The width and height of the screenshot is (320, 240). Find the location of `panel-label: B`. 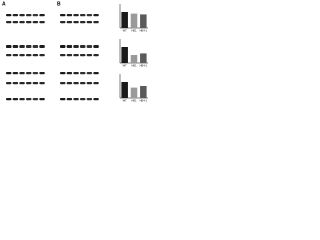

panel-label: B is located at coordinates (59, 4).